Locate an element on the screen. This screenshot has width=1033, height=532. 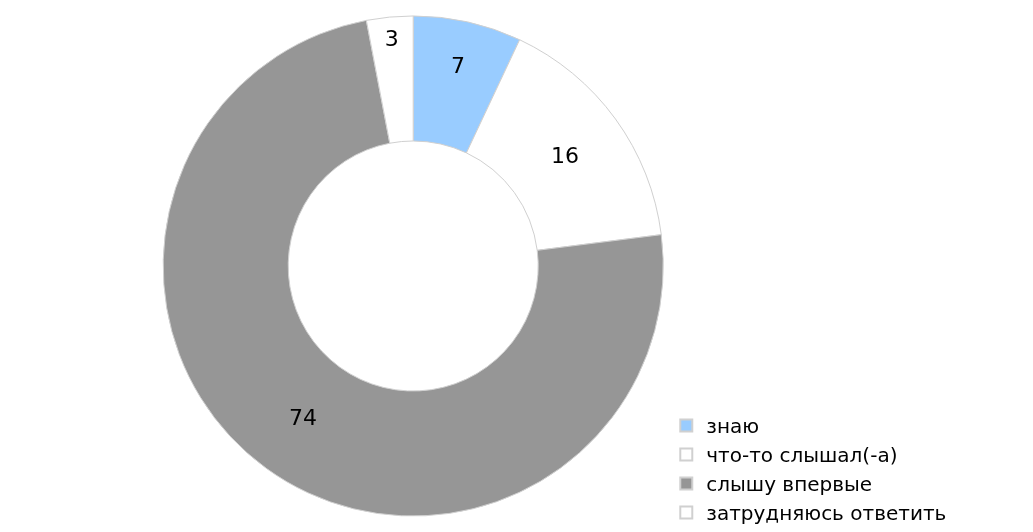
legend-label: слышу впервые is located at coordinates (789, 484).